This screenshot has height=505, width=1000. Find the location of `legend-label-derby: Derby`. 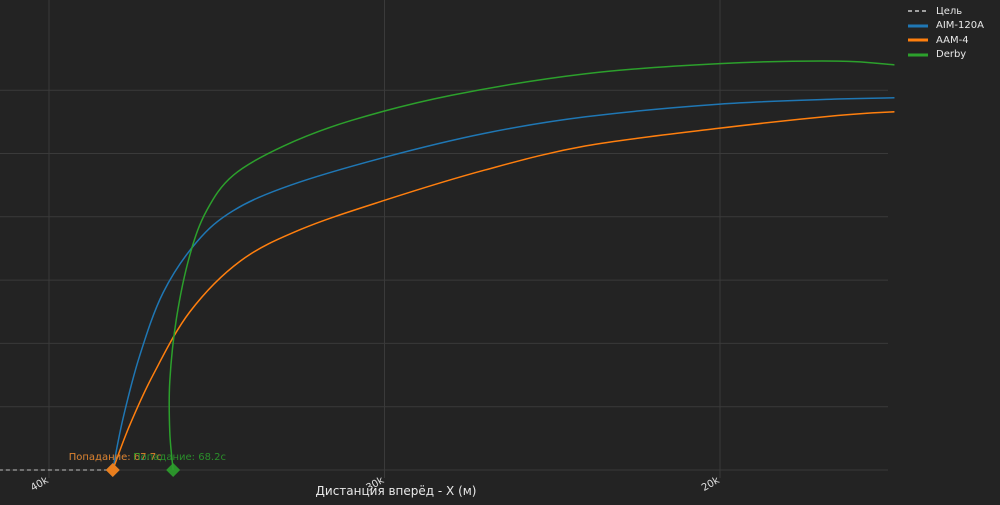

legend-label-derby: Derby is located at coordinates (951, 55).